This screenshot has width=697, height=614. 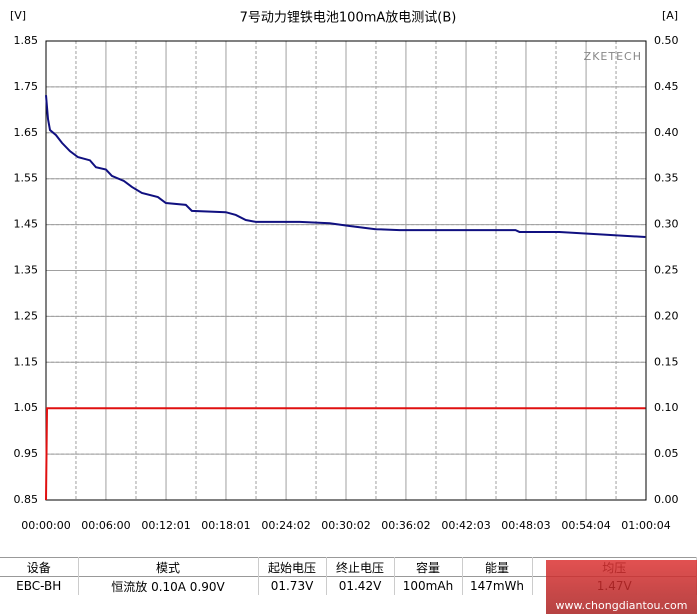 What do you see at coordinates (26, 499) in the screenshot?
I see `y-tick-label: 0.85` at bounding box center [26, 499].